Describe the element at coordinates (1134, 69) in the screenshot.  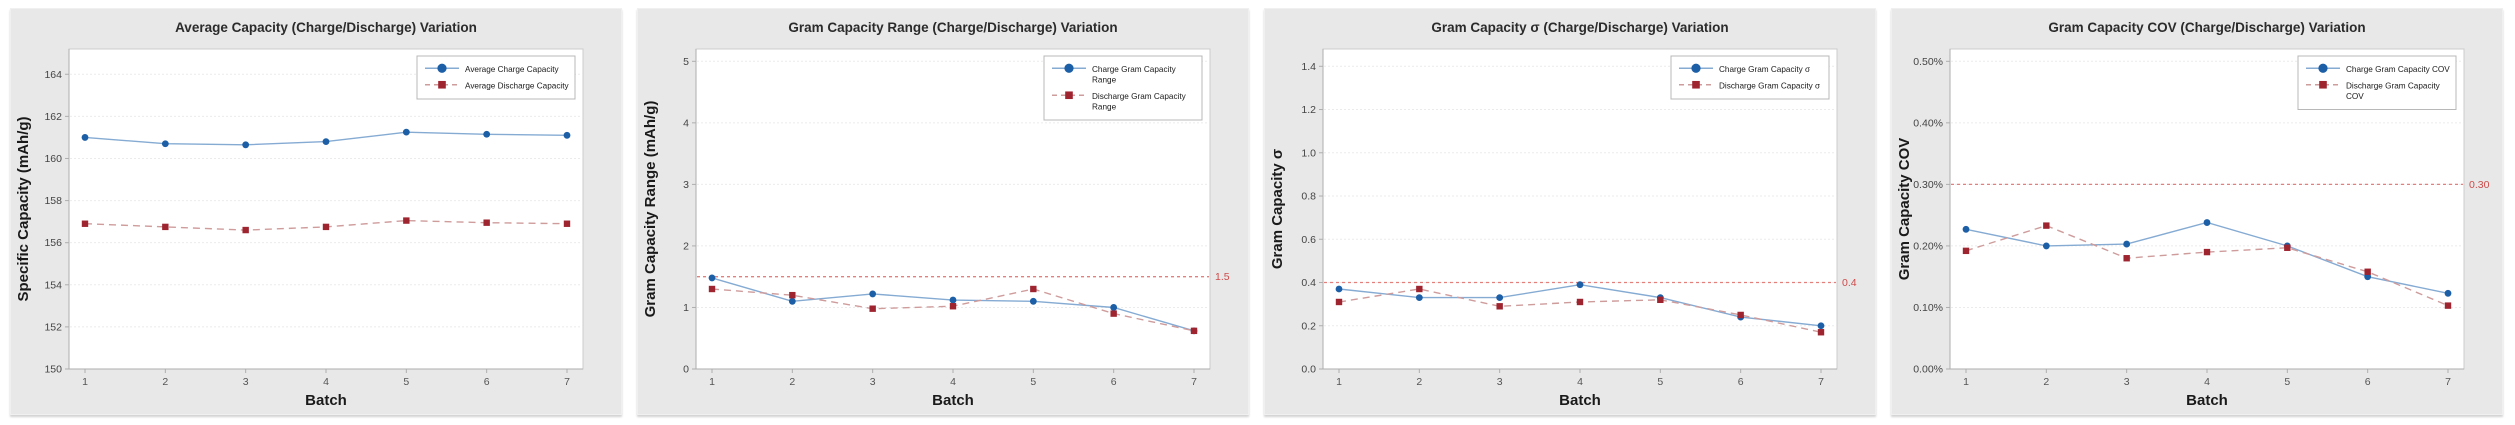
I see `legend-label: Charge Gram Capacity` at that location.